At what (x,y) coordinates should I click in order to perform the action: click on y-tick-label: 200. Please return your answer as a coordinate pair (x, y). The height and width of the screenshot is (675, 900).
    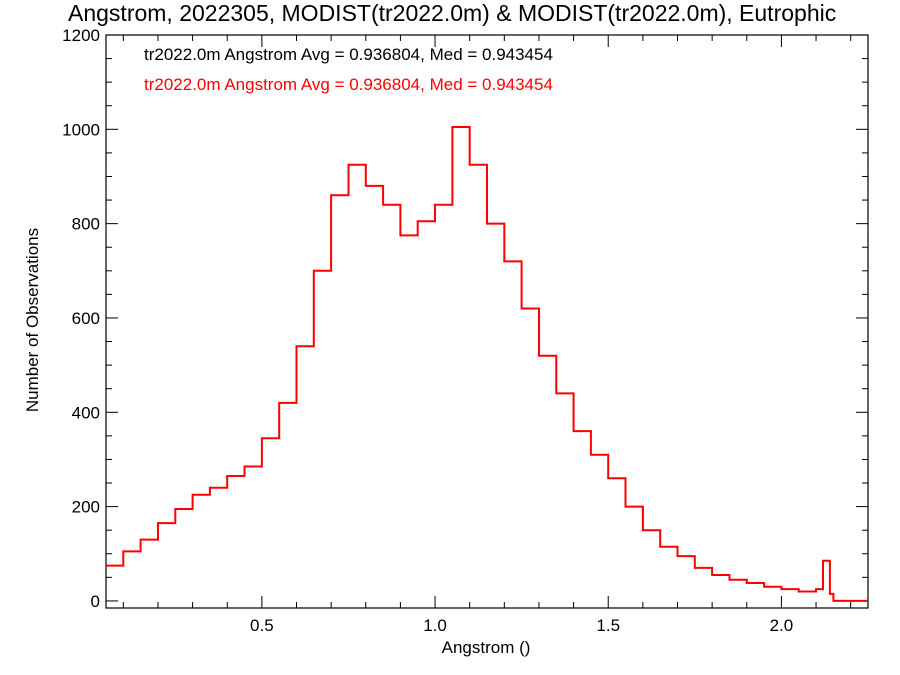
    Looking at the image, I should click on (86, 507).